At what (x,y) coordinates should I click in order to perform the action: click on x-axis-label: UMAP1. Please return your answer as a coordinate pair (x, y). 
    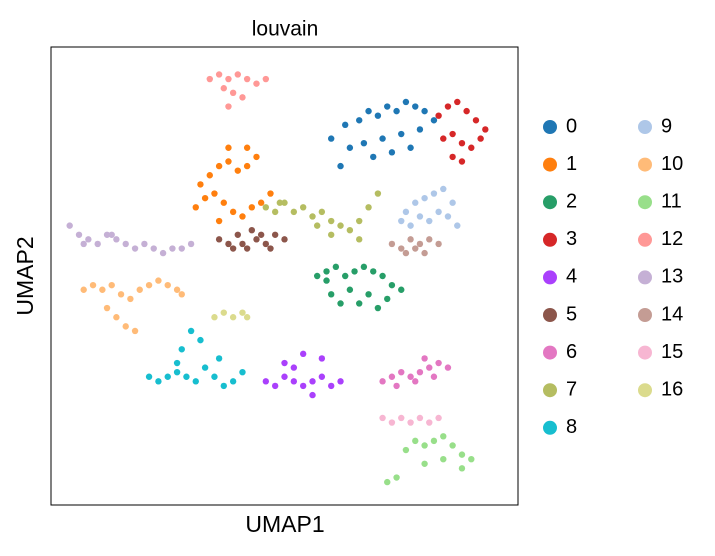
    Looking at the image, I should click on (284, 524).